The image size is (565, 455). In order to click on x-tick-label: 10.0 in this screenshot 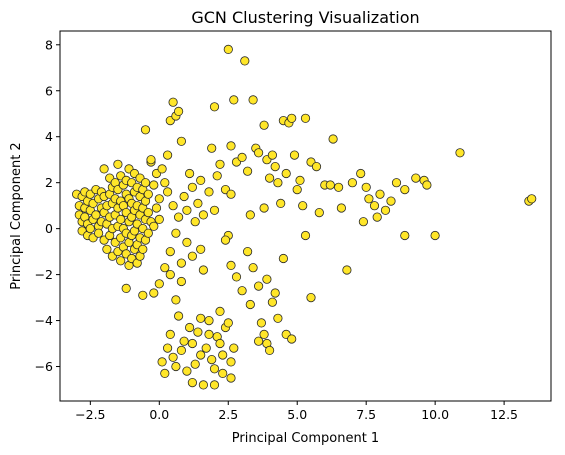, I will do `click(435, 414)`.